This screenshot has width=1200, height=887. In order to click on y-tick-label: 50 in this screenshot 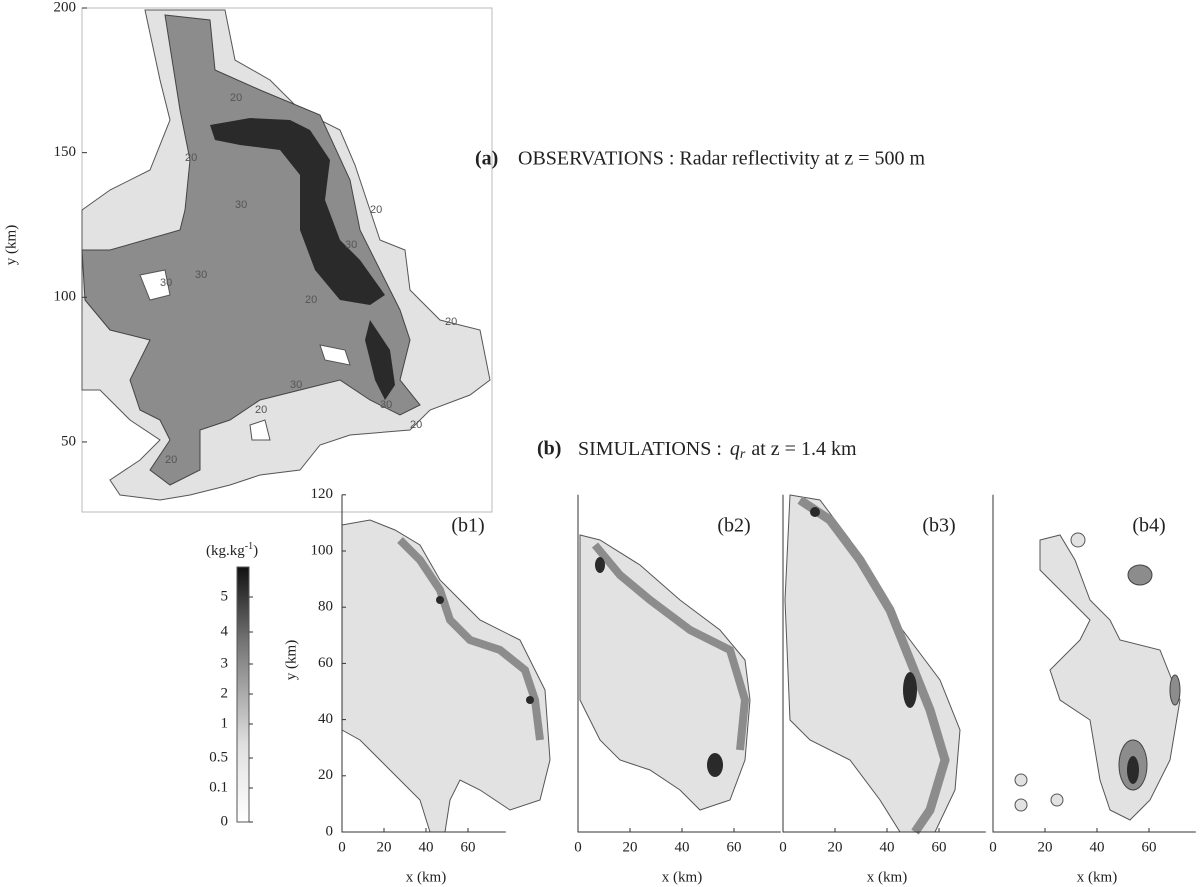, I will do `click(68, 441)`.